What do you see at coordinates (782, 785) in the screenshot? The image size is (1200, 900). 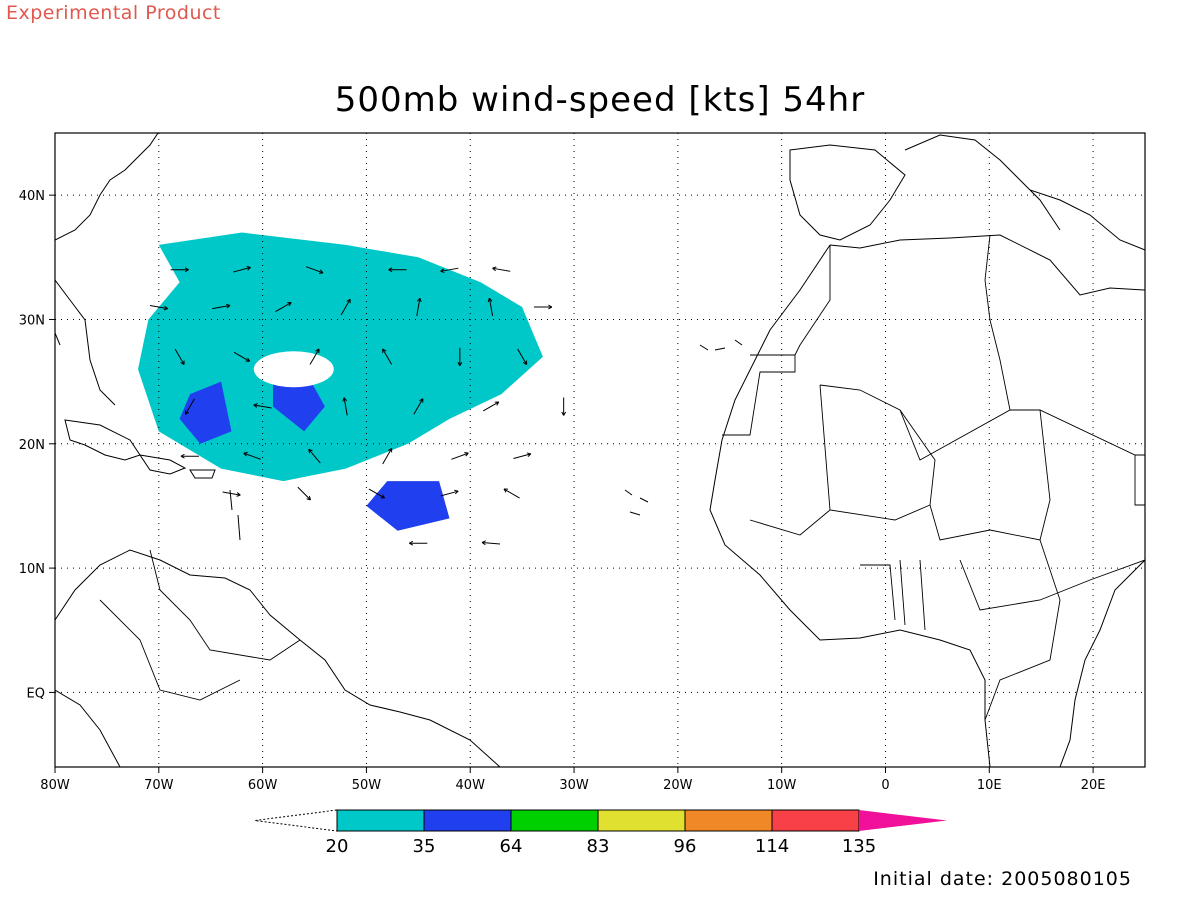 I see `x-tick-label: 10W` at bounding box center [782, 785].